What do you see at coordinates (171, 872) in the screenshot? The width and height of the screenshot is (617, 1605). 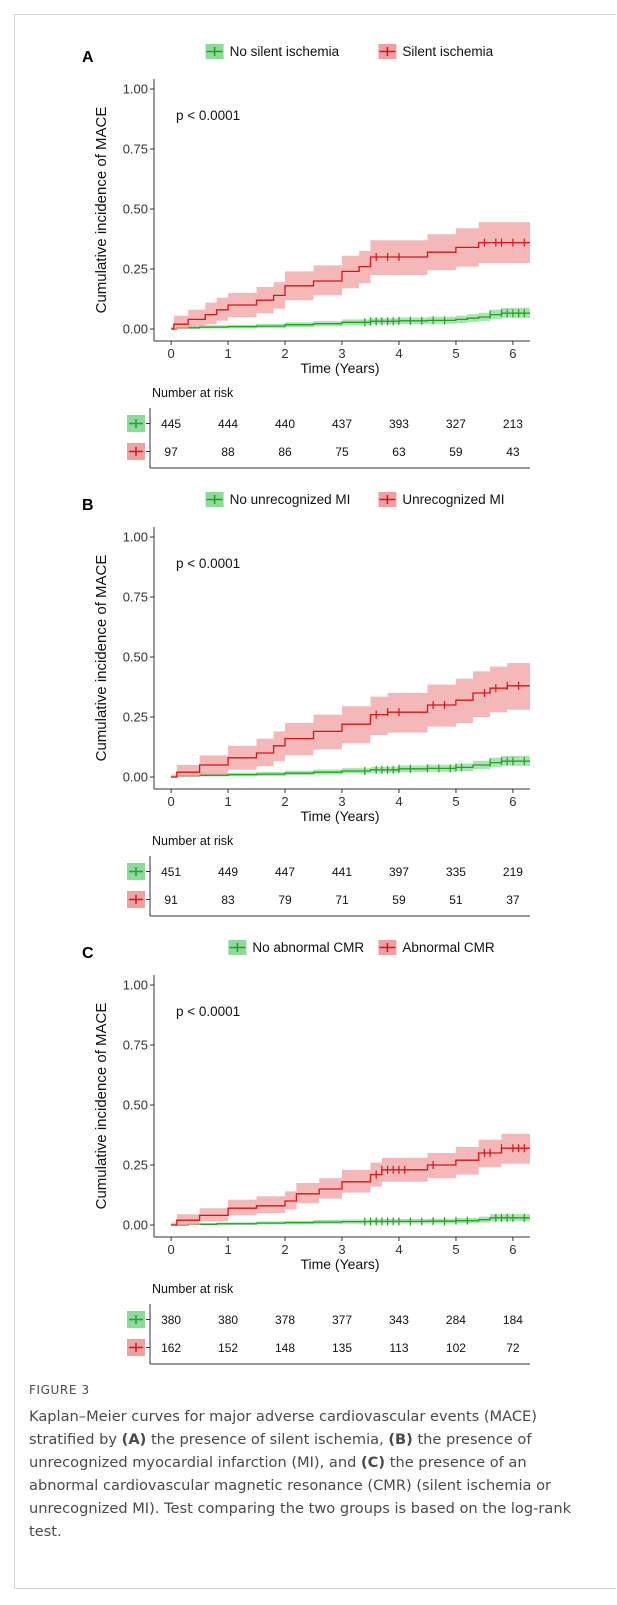 I see `risk-count: 451` at bounding box center [171, 872].